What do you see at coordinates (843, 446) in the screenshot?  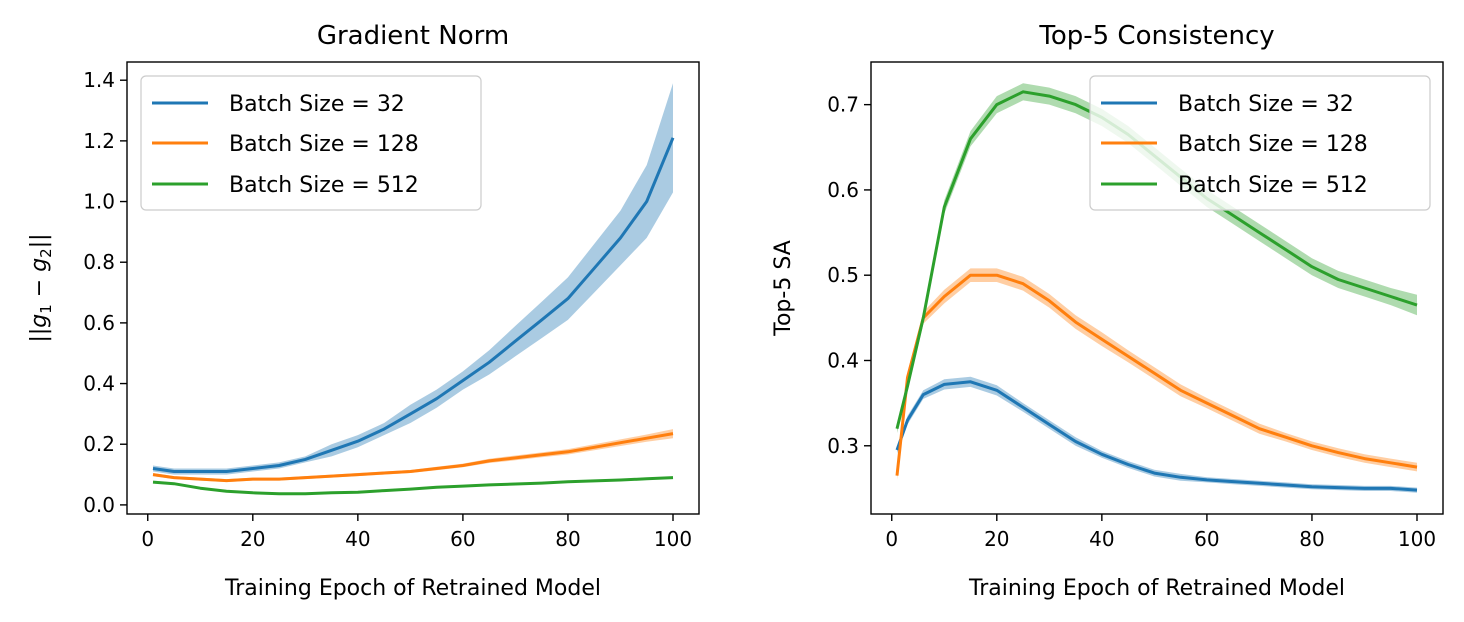 I see `y-tick-label: 0.3` at bounding box center [843, 446].